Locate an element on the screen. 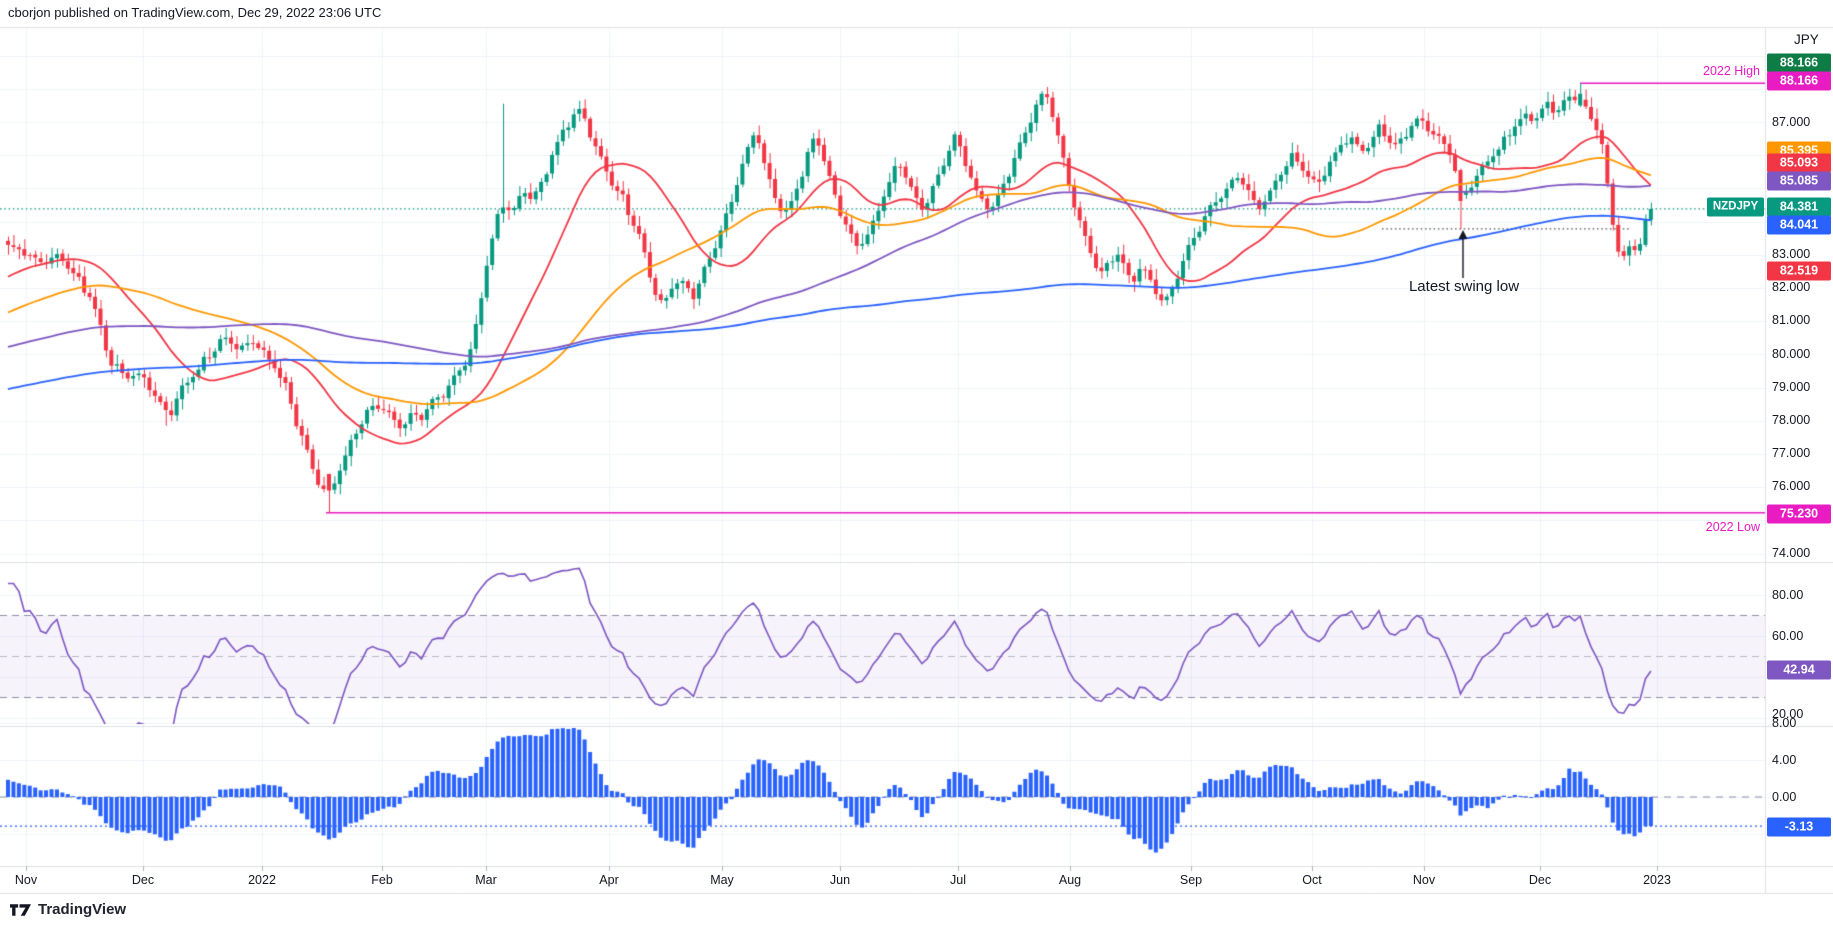  time-axis-label: Apr is located at coordinates (609, 880).